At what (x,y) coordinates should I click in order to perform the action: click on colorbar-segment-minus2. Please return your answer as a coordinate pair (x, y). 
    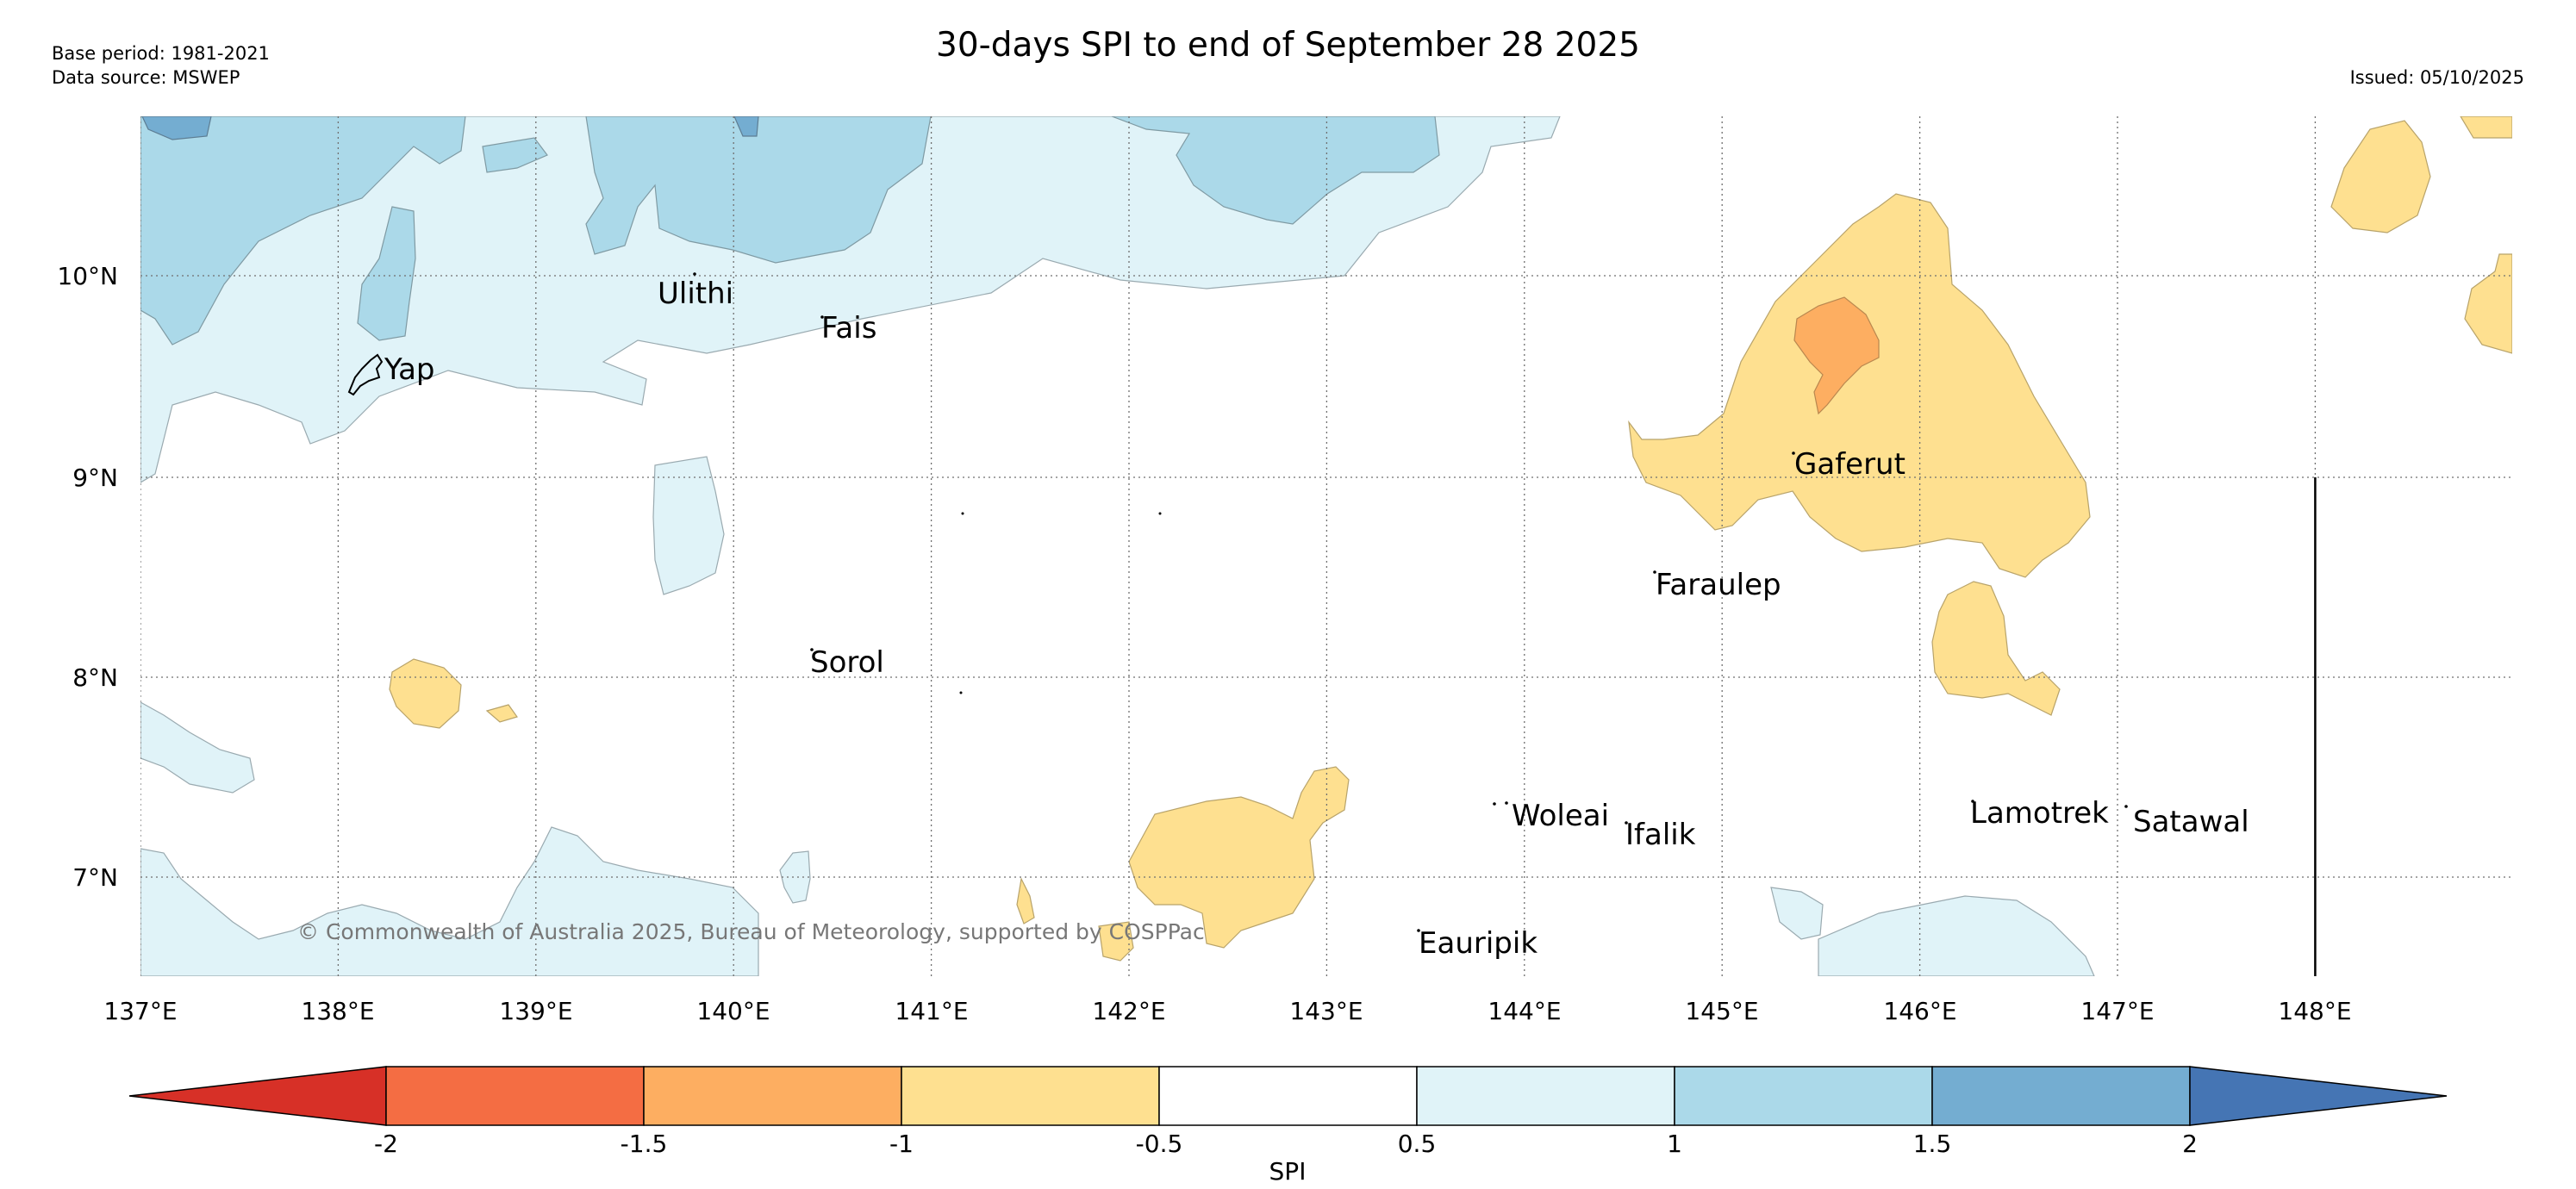
    Looking at the image, I should click on (515, 1096).